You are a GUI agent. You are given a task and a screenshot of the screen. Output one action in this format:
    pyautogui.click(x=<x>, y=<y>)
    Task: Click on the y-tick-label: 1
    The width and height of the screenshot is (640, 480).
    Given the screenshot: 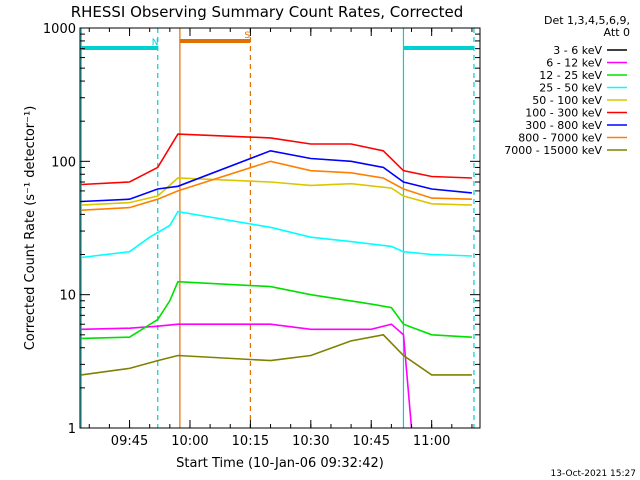 What is the action you would take?
    pyautogui.click(x=72, y=429)
    